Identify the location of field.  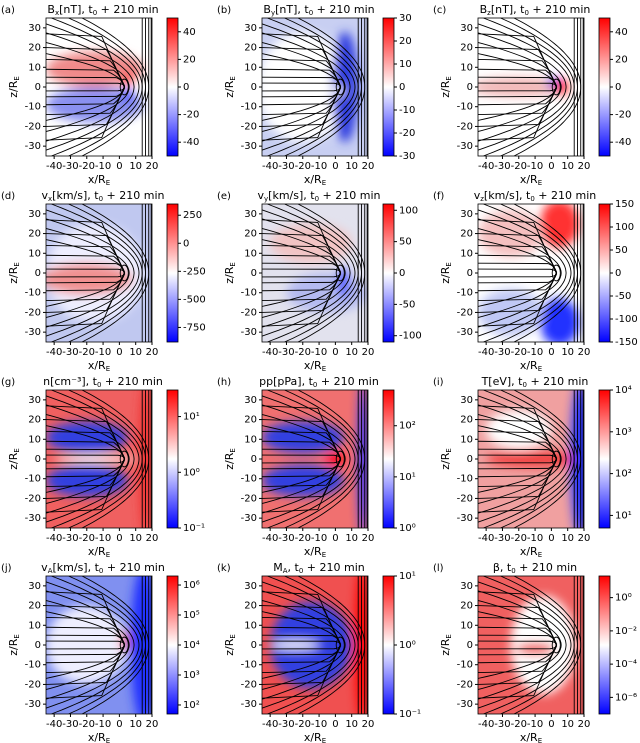
(99, 273).